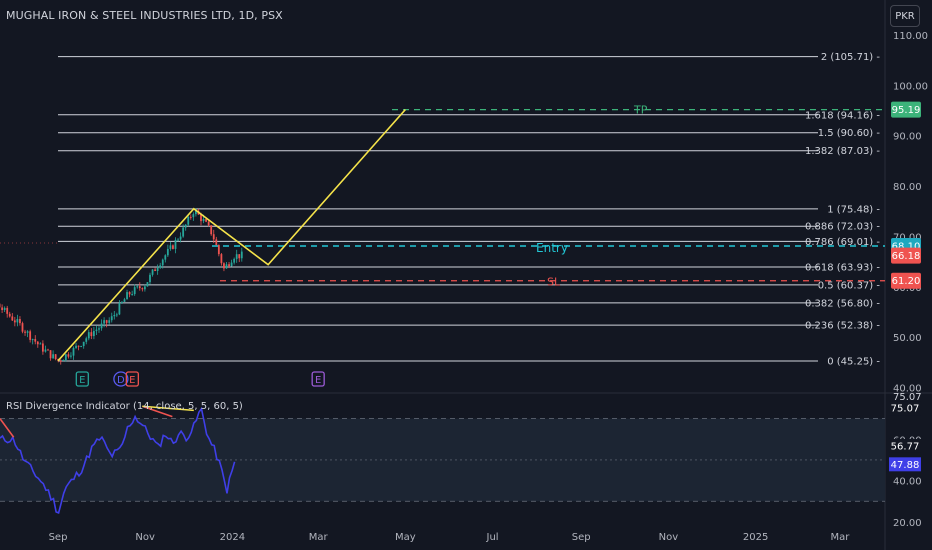 The width and height of the screenshot is (932, 550). What do you see at coordinates (849, 133) in the screenshot?
I see `fib-level-label: 1.5 (90.60) -` at bounding box center [849, 133].